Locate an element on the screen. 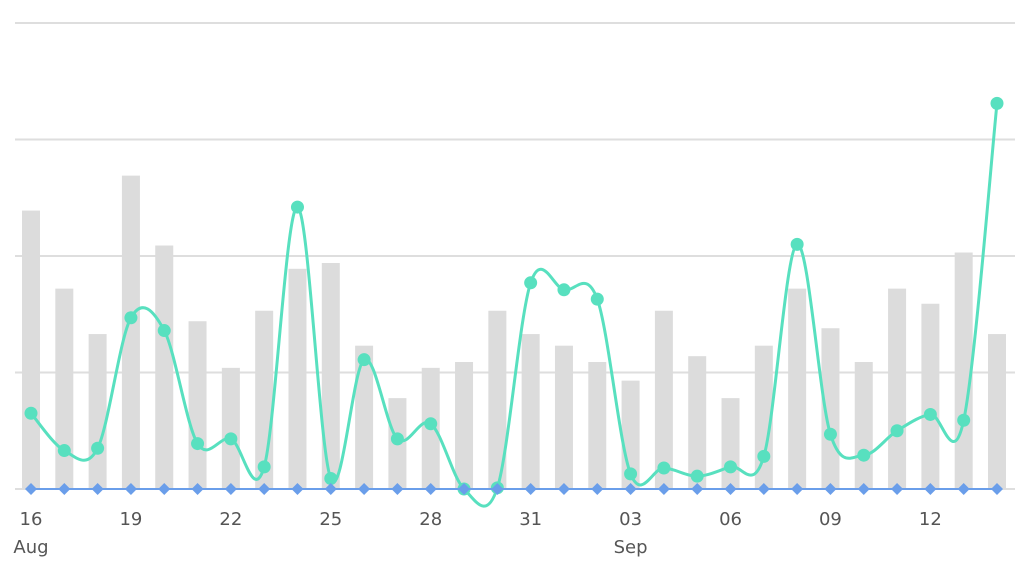 The image size is (1024, 565). x-tick-label: 25 is located at coordinates (330, 519).